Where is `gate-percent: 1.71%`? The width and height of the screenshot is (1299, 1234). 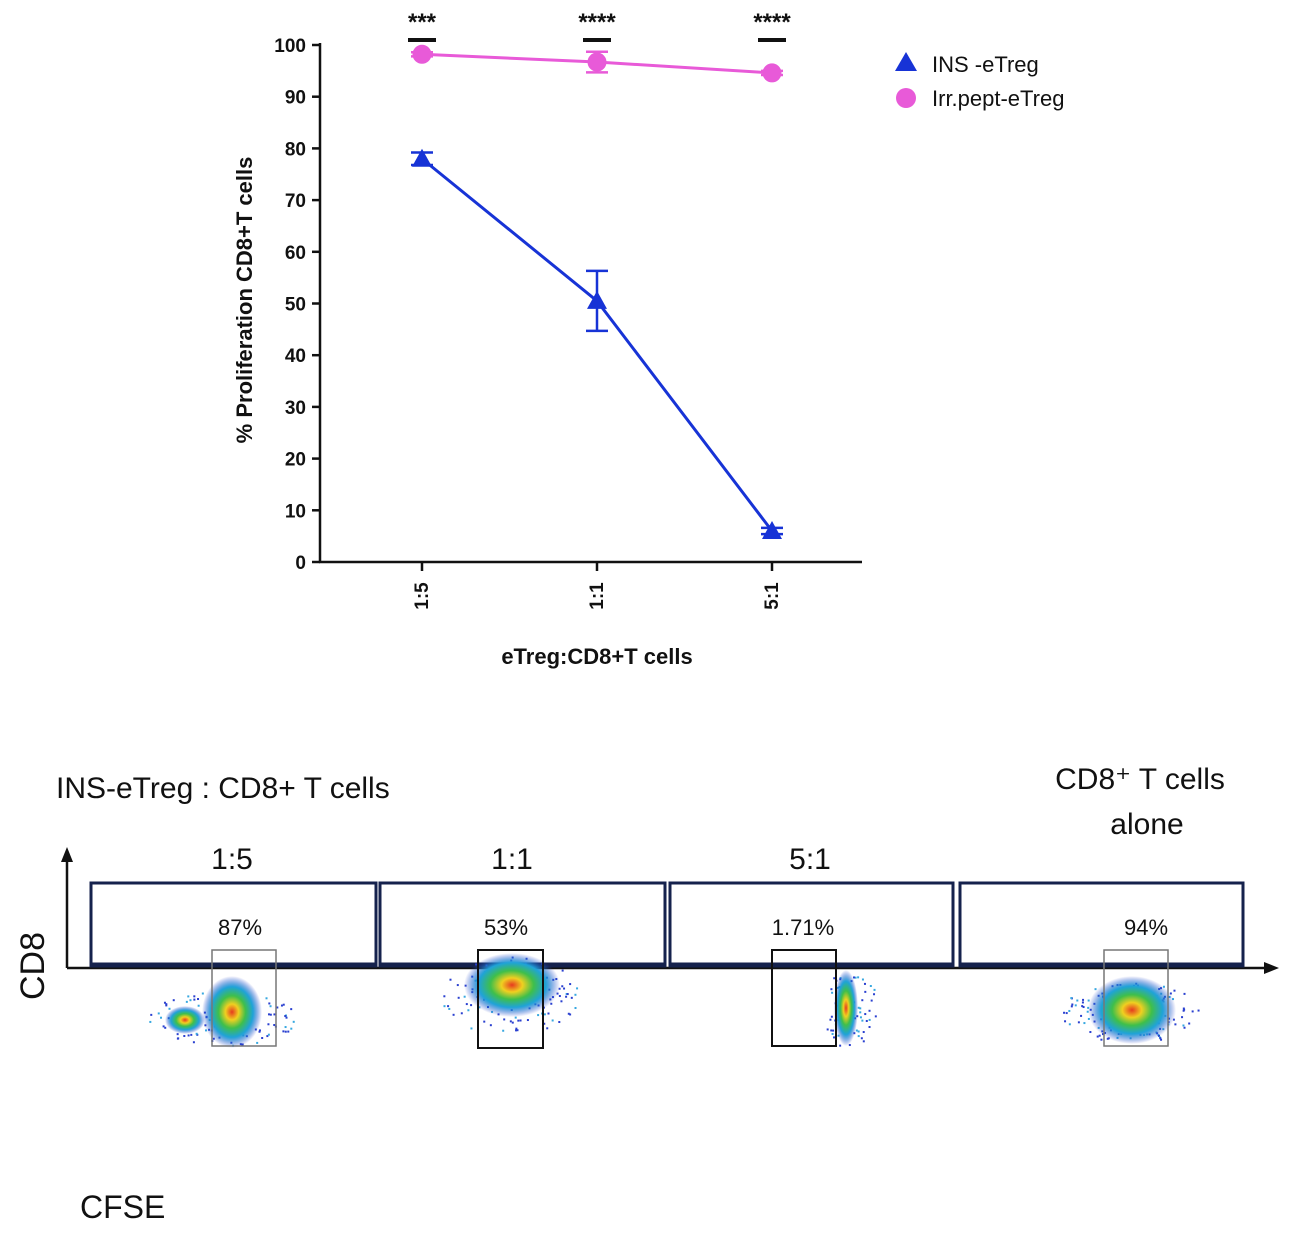
gate-percent: 1.71% is located at coordinates (803, 927).